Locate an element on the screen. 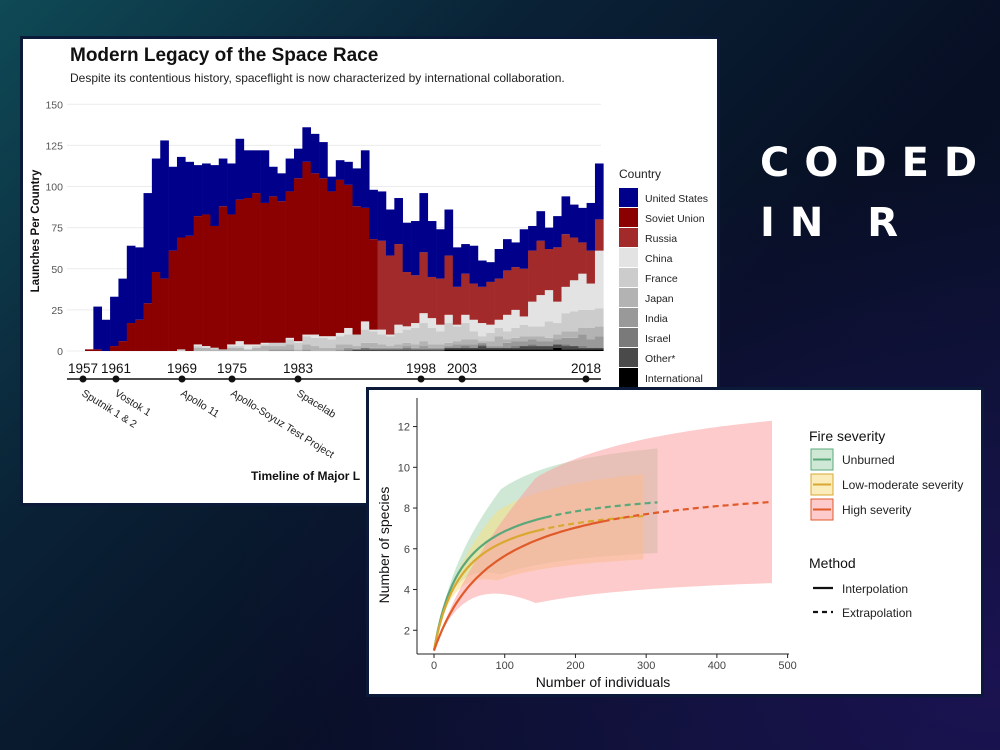  y-axis-label: Number of species is located at coordinates (384, 545).